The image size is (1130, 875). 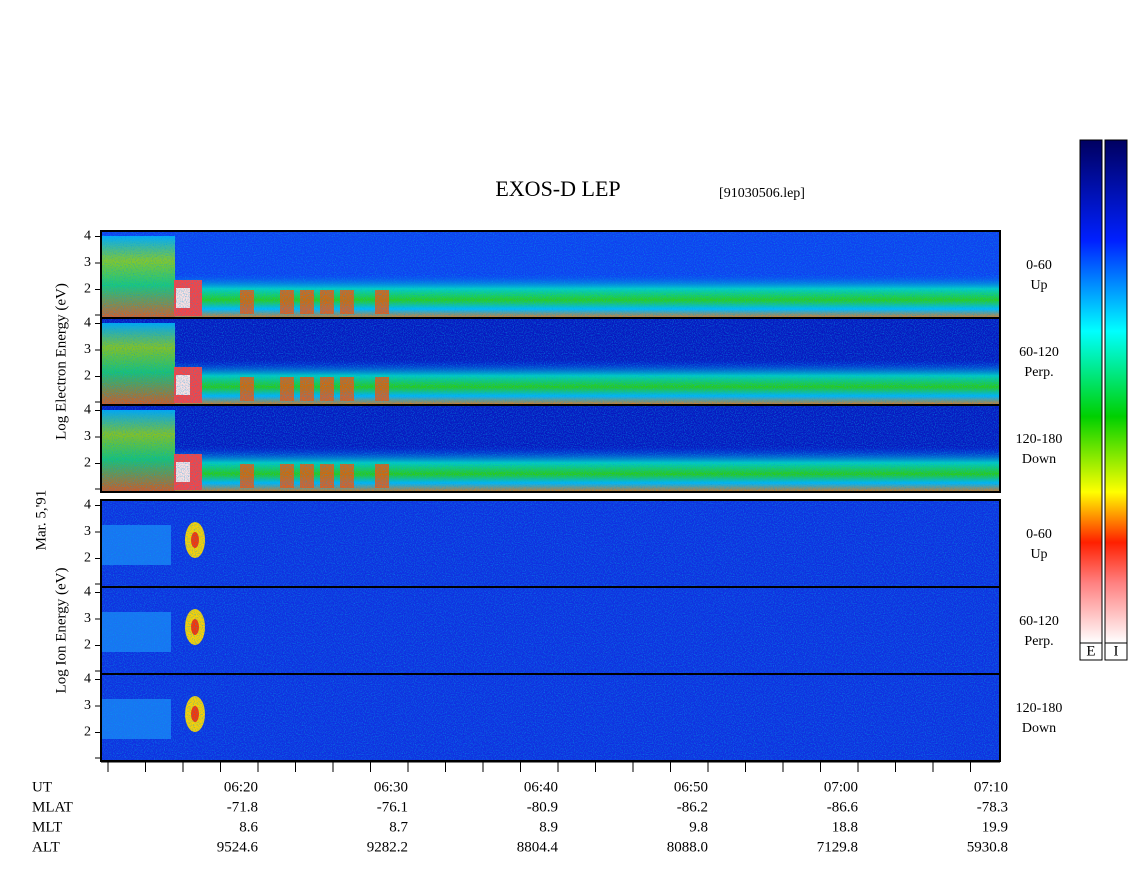 I want to click on row-value: 9524.6, so click(x=238, y=847).